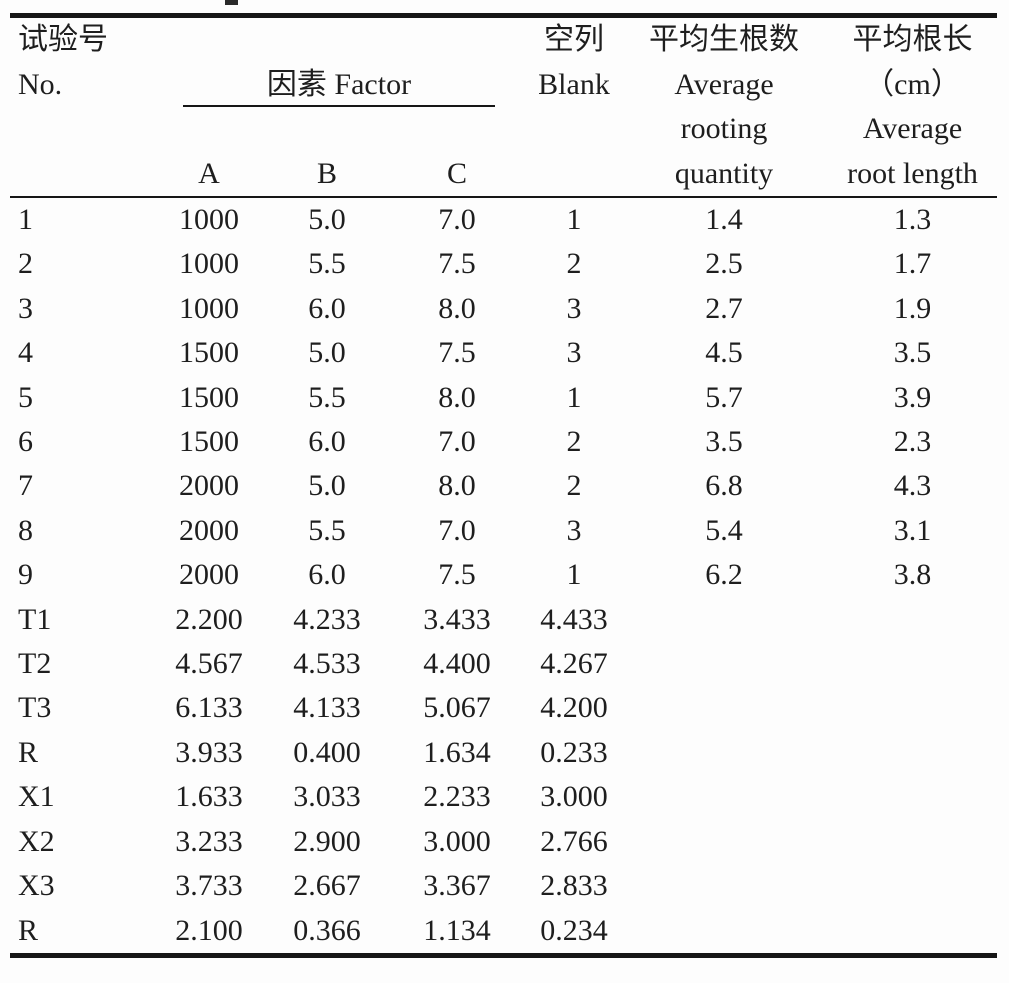 This screenshot has height=983, width=1009. What do you see at coordinates (724, 397) in the screenshot?
I see `rooting-quantity-cell: 5.7` at bounding box center [724, 397].